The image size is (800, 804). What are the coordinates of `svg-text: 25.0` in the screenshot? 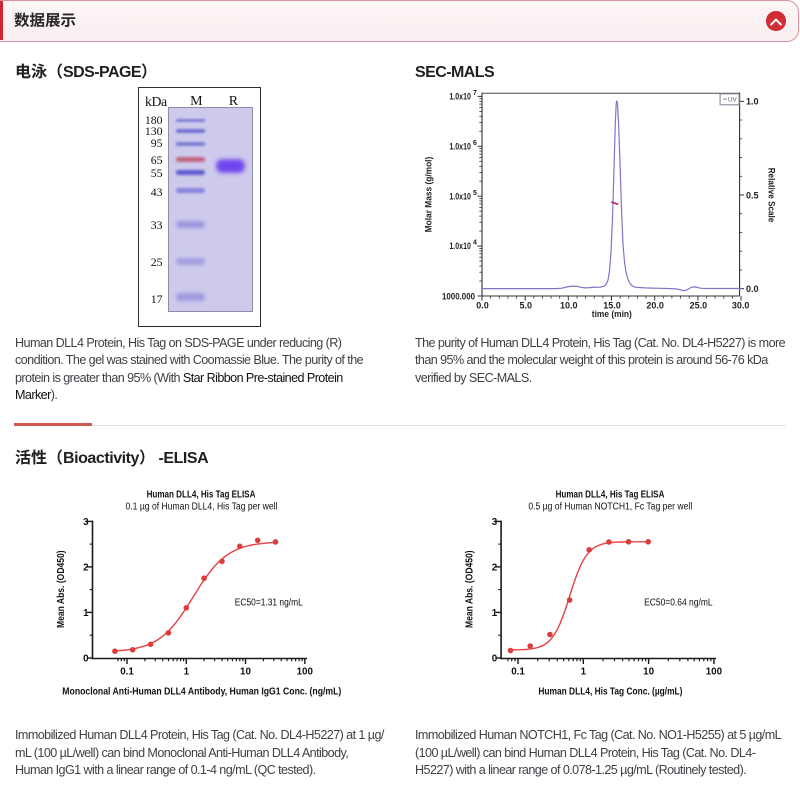 It's located at (699, 306).